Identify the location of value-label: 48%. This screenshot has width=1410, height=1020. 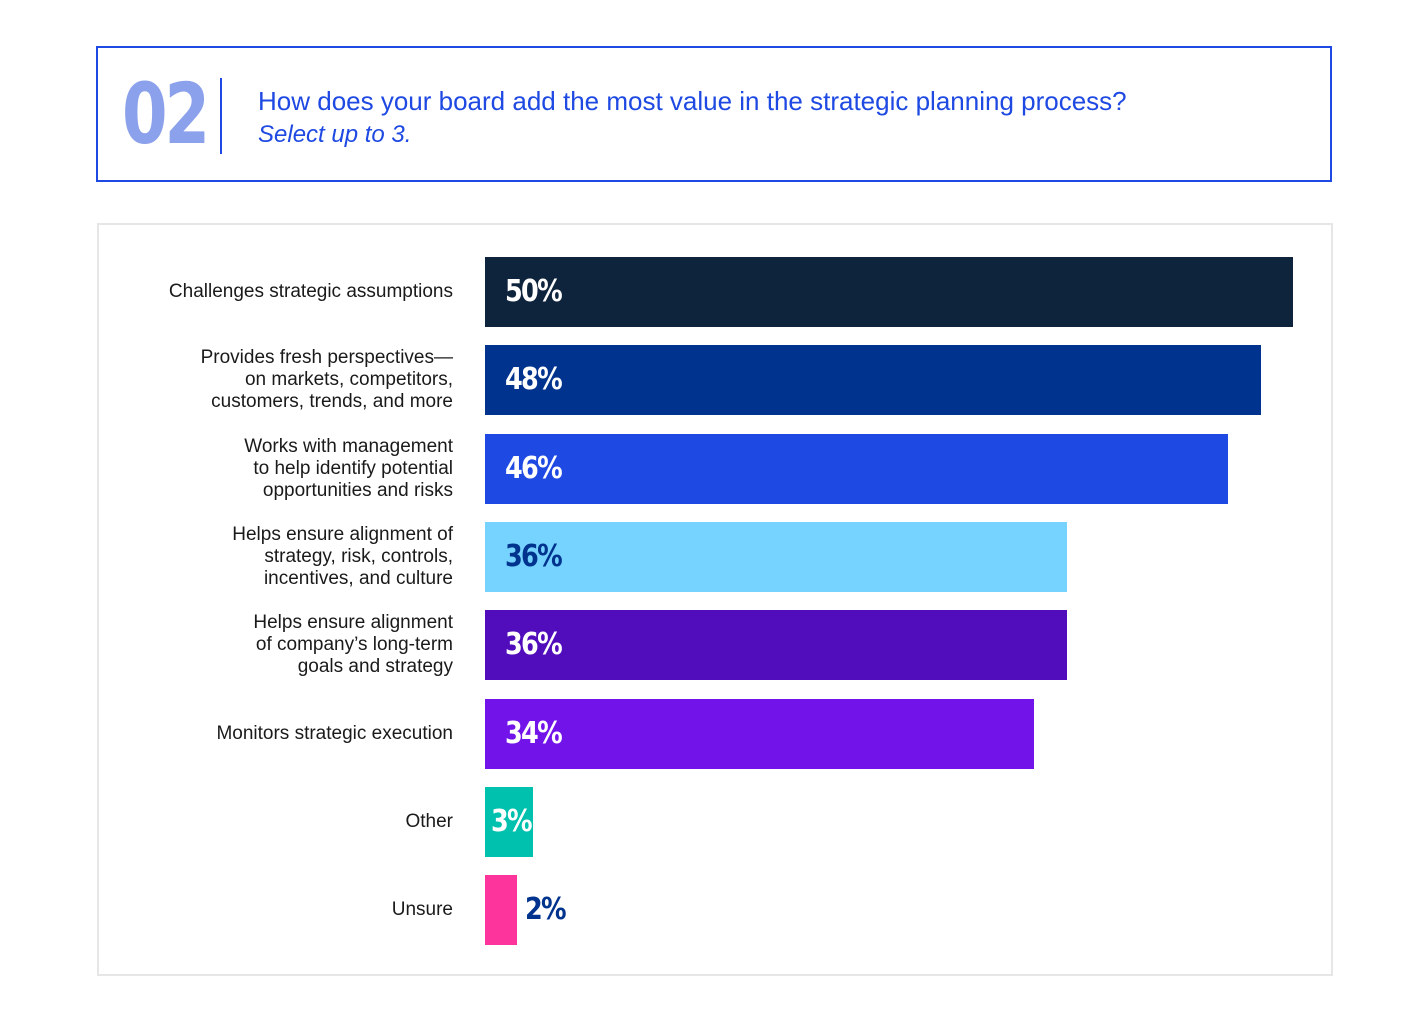
(534, 379).